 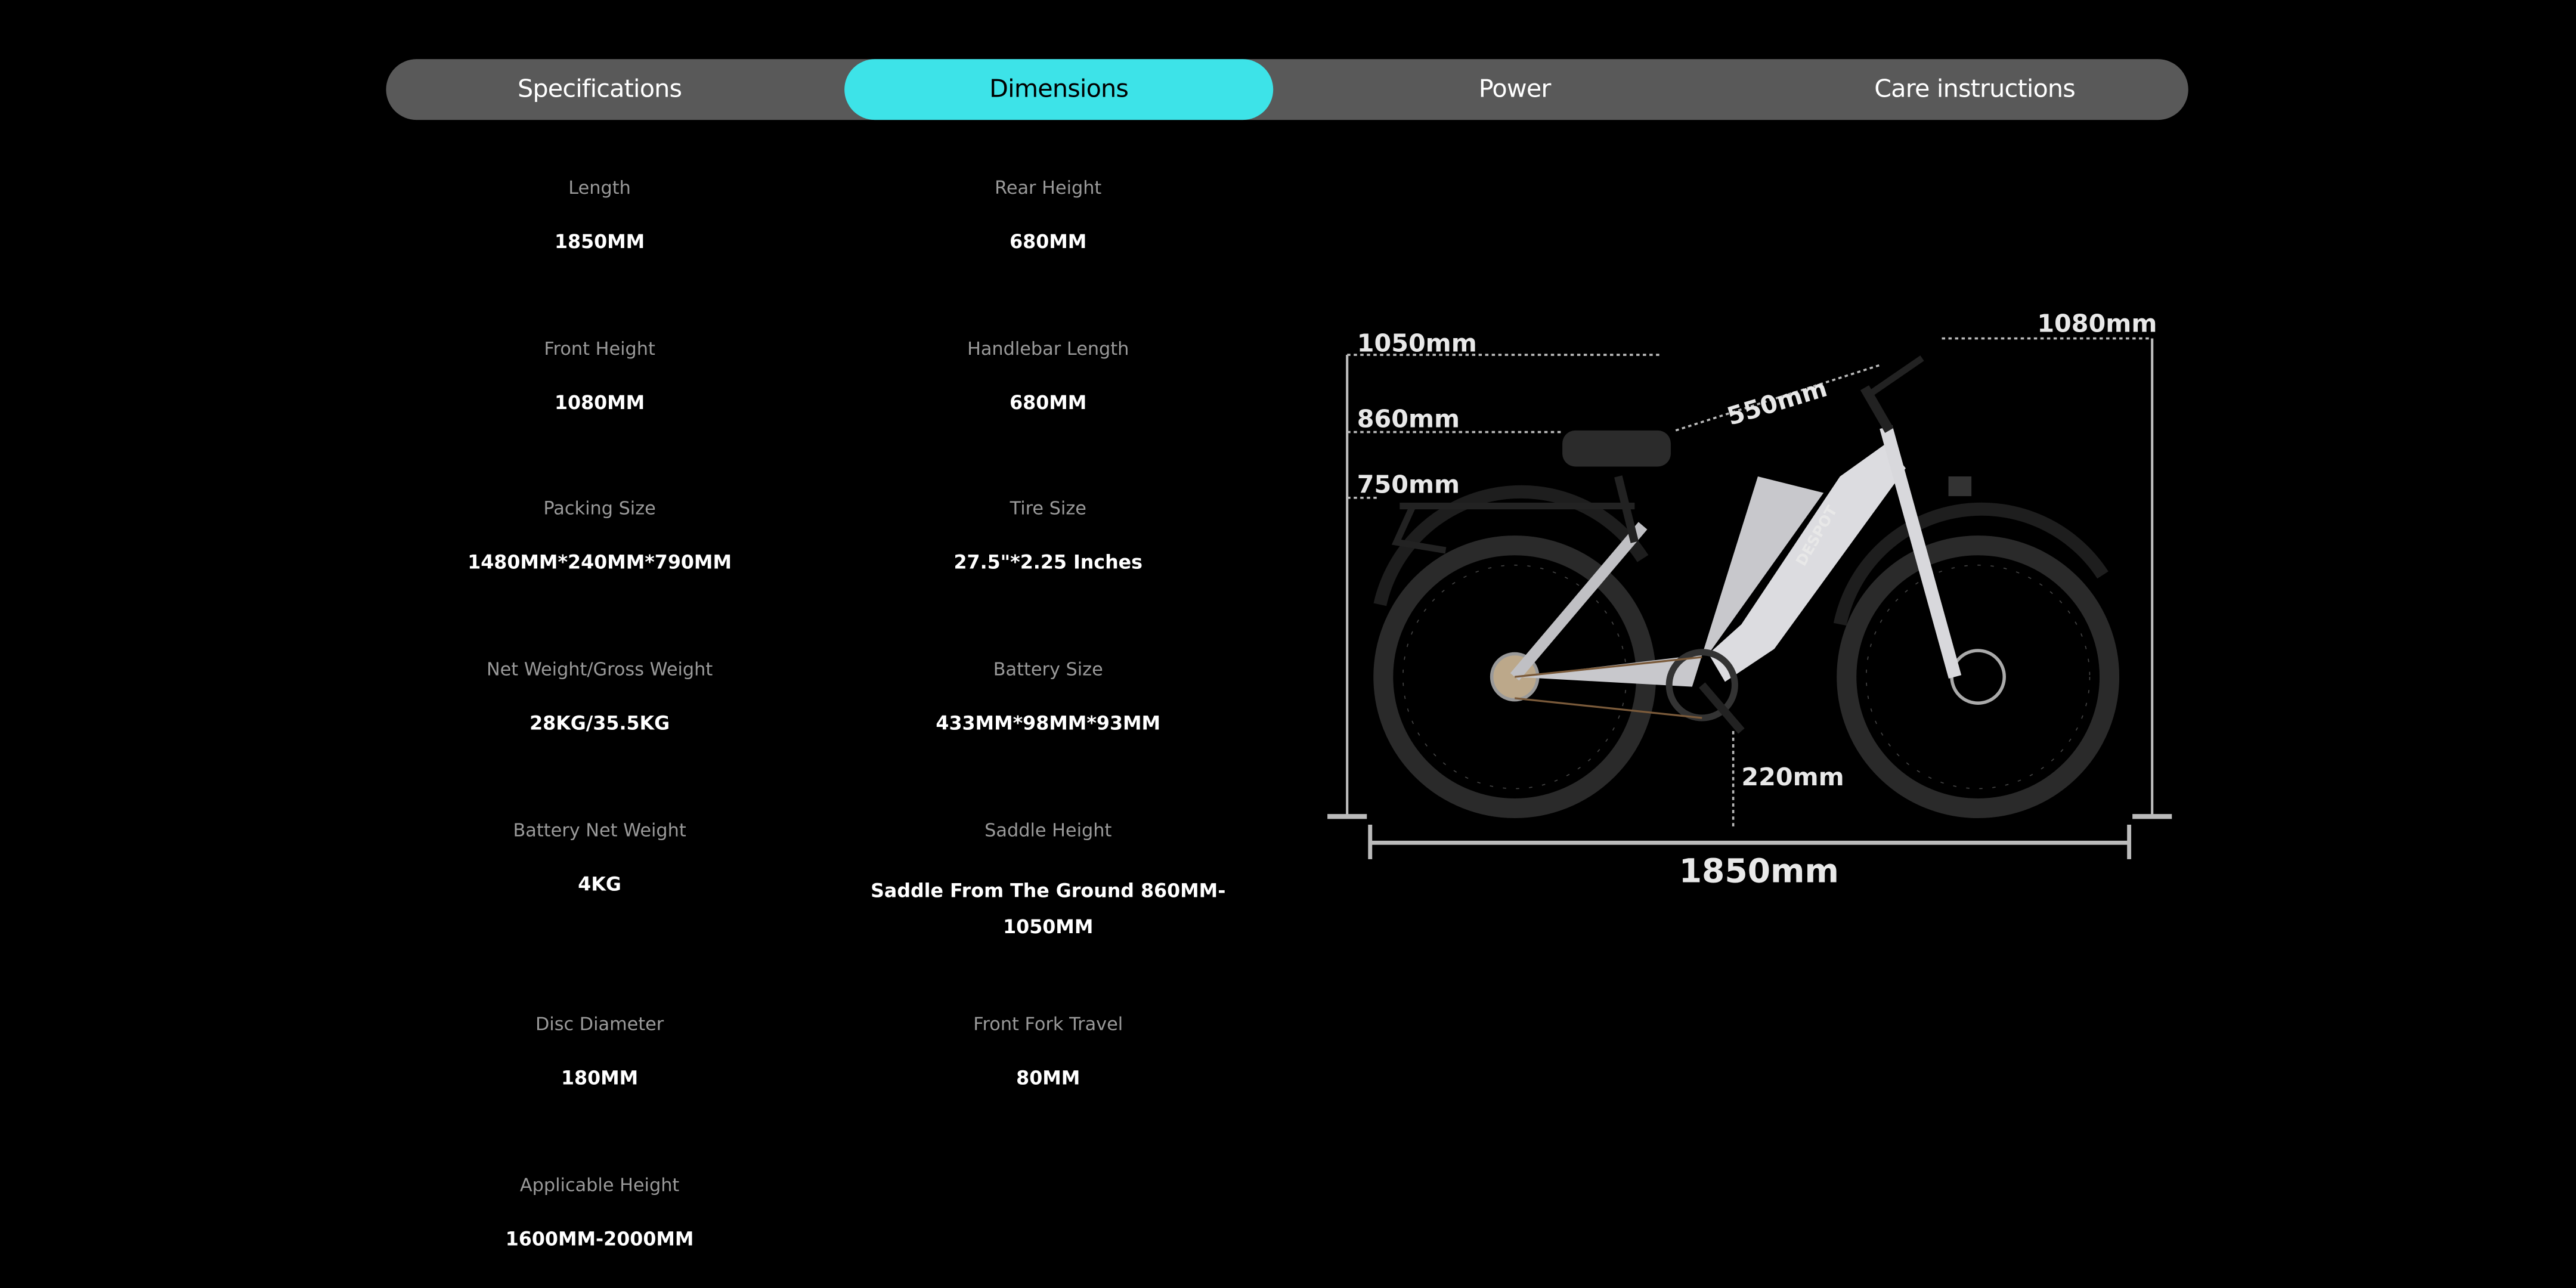 I want to click on tab-specifications: Specifications, so click(x=599, y=89).